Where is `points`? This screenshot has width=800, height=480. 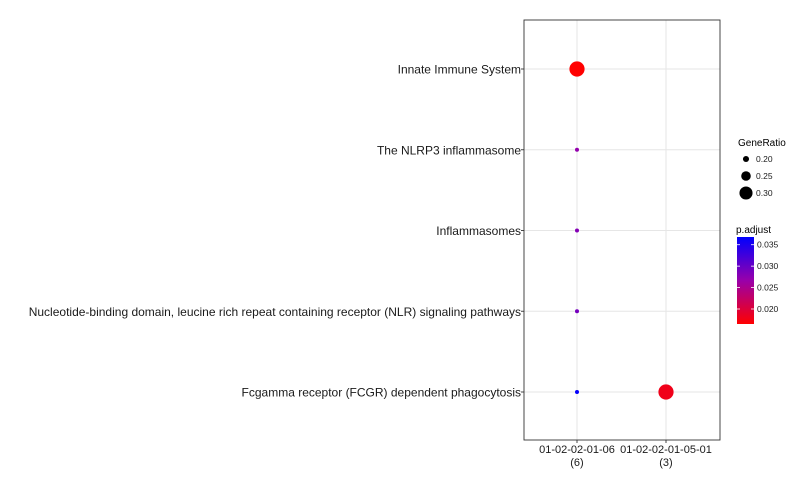 points is located at coordinates (621, 230).